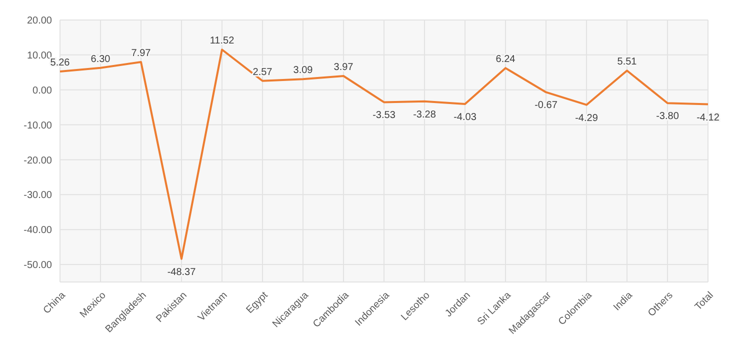 Image resolution: width=740 pixels, height=350 pixels. Describe the element at coordinates (39, 21) in the screenshot. I see `y-tick-label: 20.00` at that location.